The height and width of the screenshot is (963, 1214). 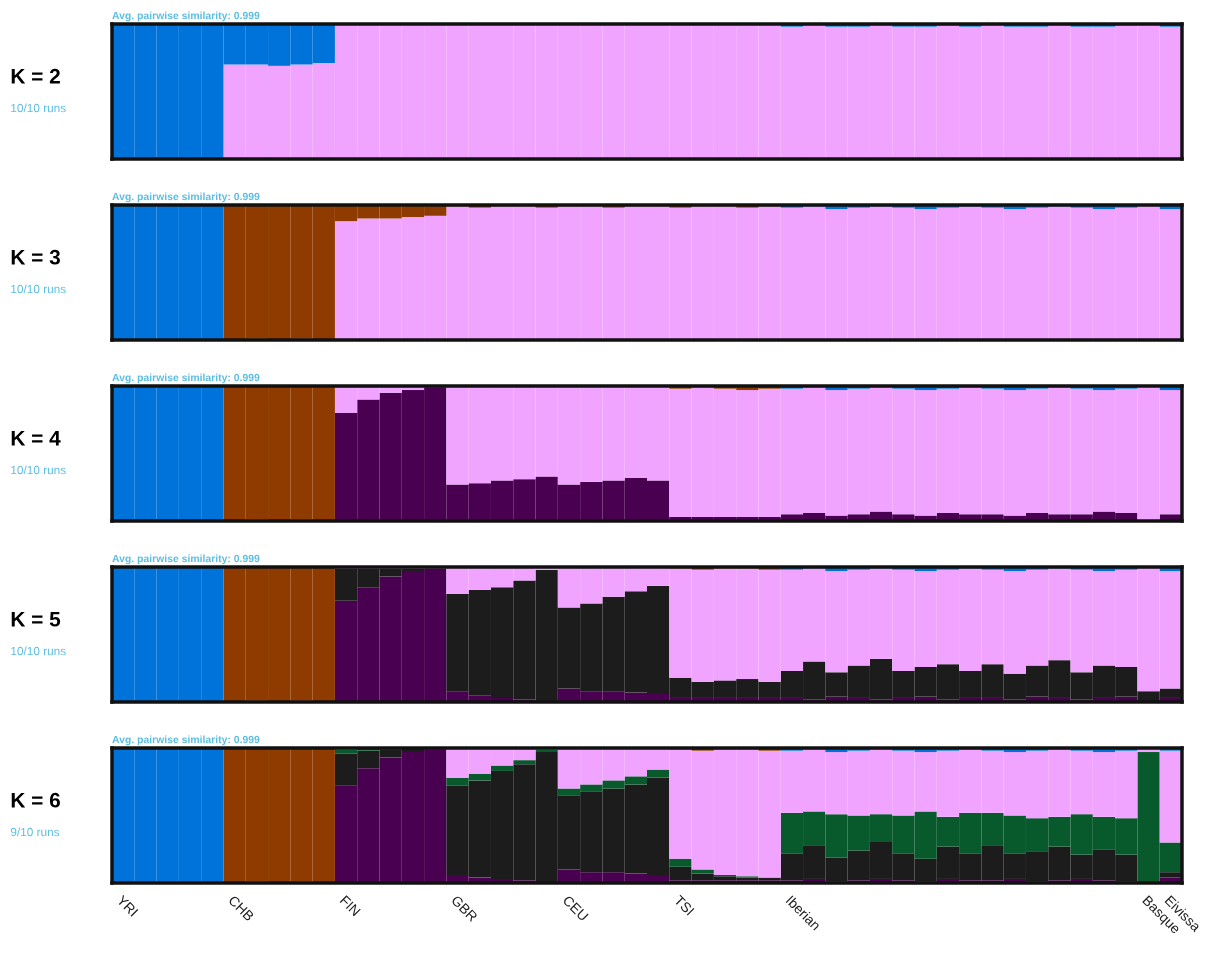 I want to click on text: K = 6, so click(x=35, y=800).